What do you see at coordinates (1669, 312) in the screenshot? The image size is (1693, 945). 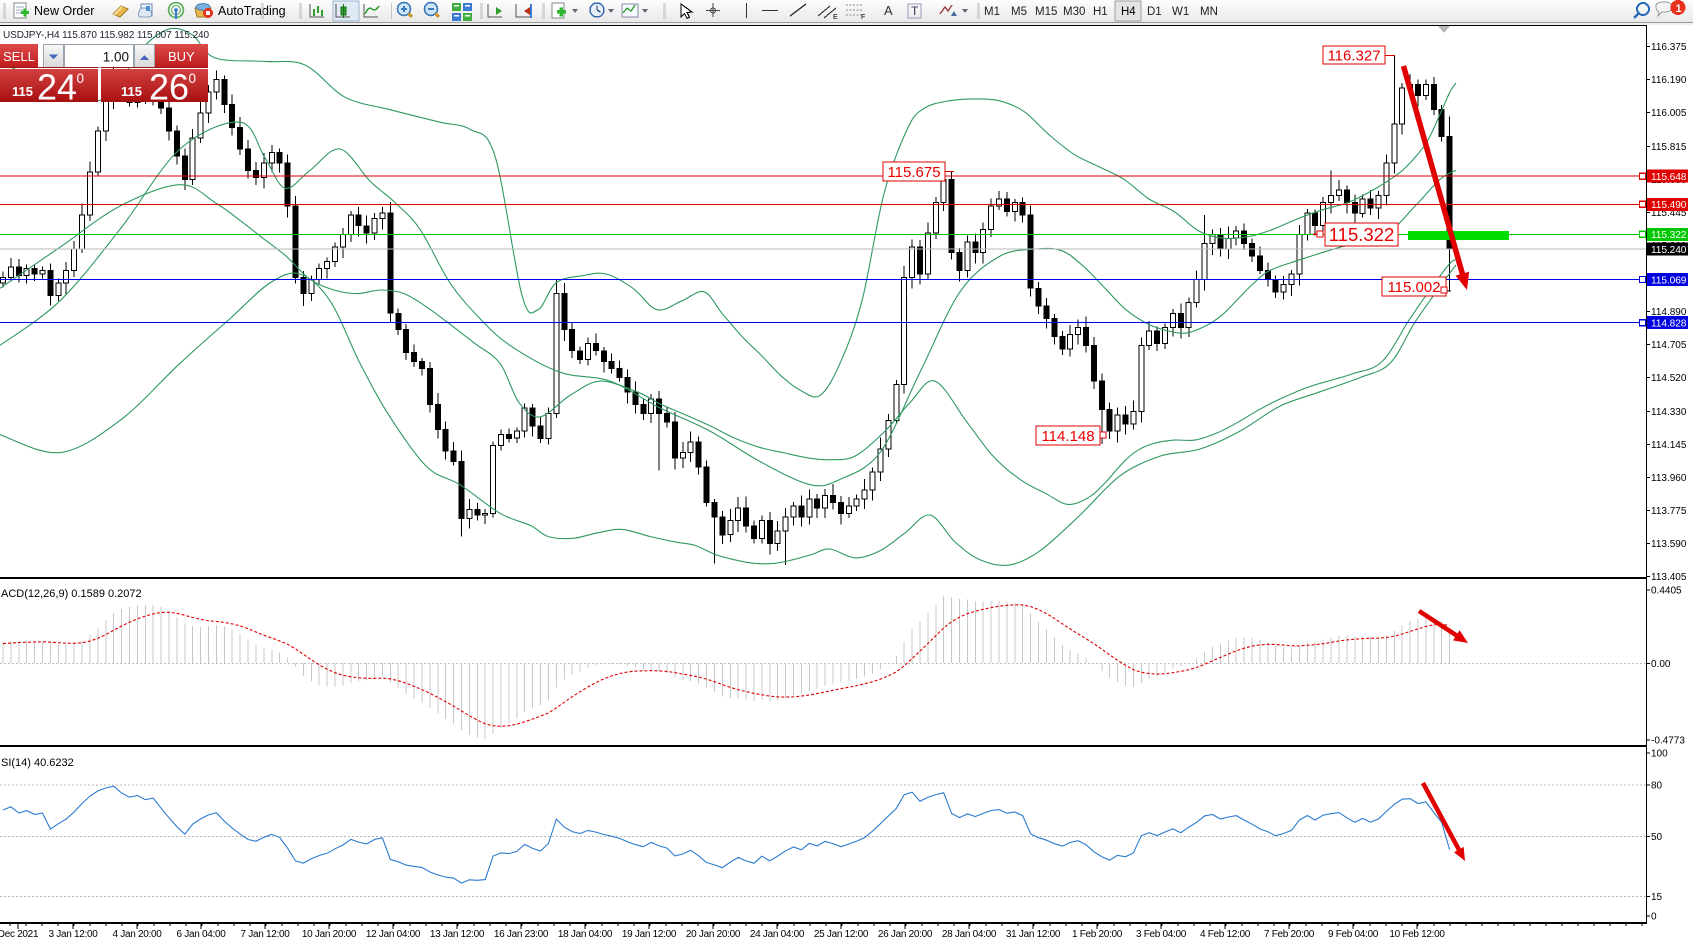 I see `svg-text: 114.890` at bounding box center [1669, 312].